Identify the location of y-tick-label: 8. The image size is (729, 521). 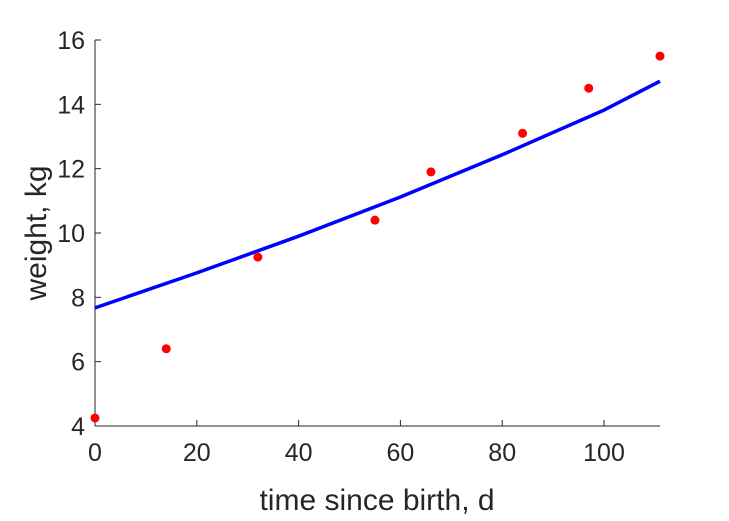
(78, 298).